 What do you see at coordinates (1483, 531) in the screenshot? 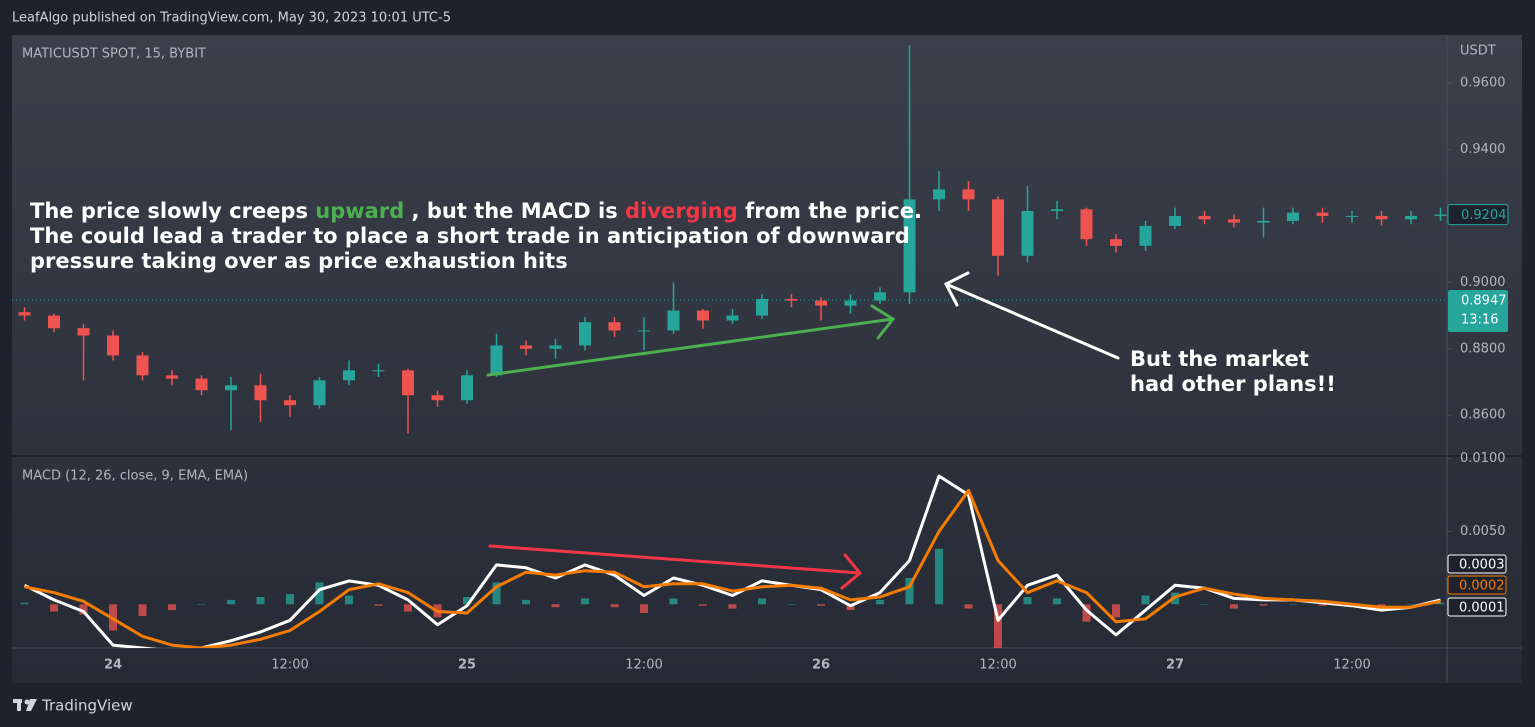
I see `y-tick-label: 0.0050` at bounding box center [1483, 531].